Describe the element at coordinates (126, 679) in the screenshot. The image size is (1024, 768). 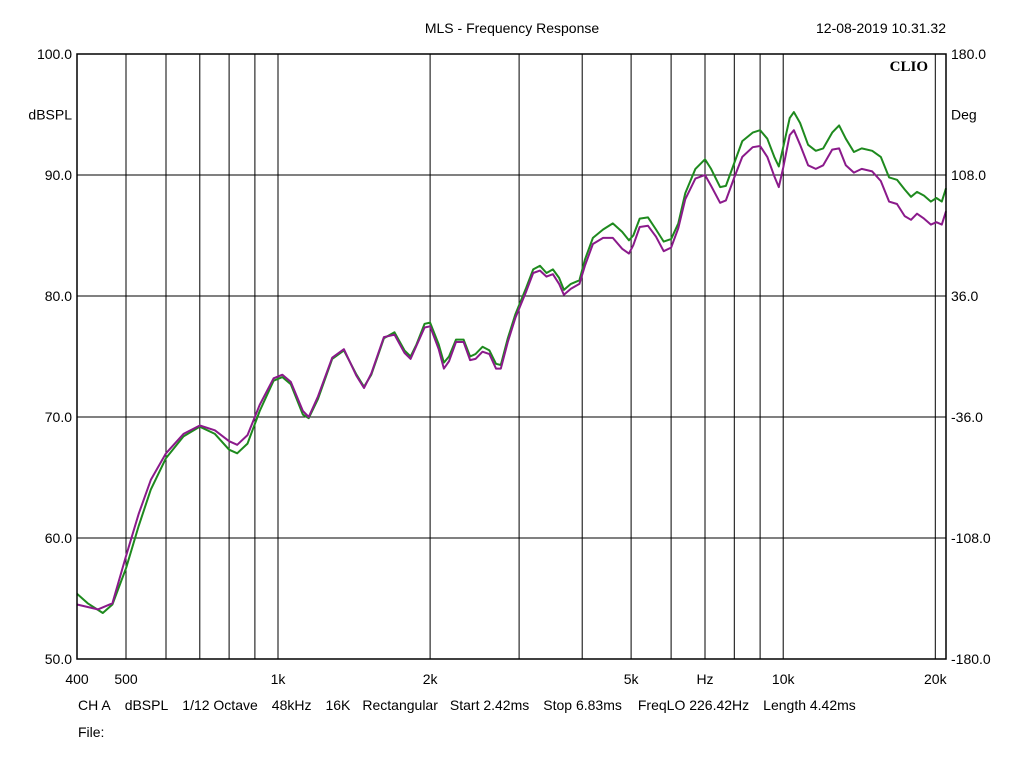
I see `x-tick-label: 500` at that location.